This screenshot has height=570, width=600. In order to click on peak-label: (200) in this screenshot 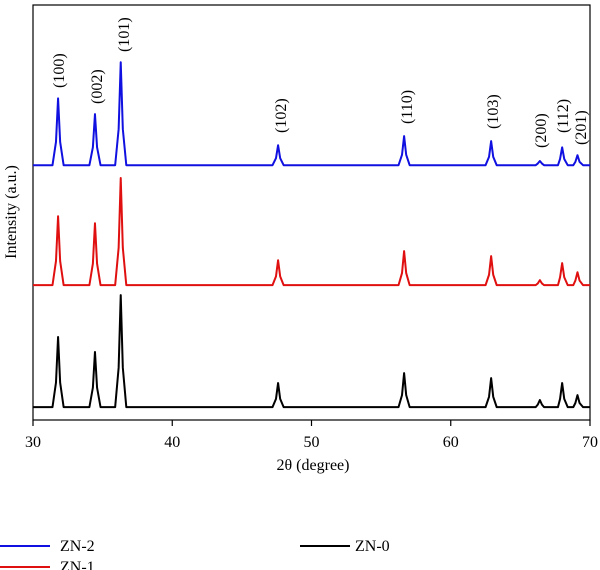, I will do `click(541, 130)`.